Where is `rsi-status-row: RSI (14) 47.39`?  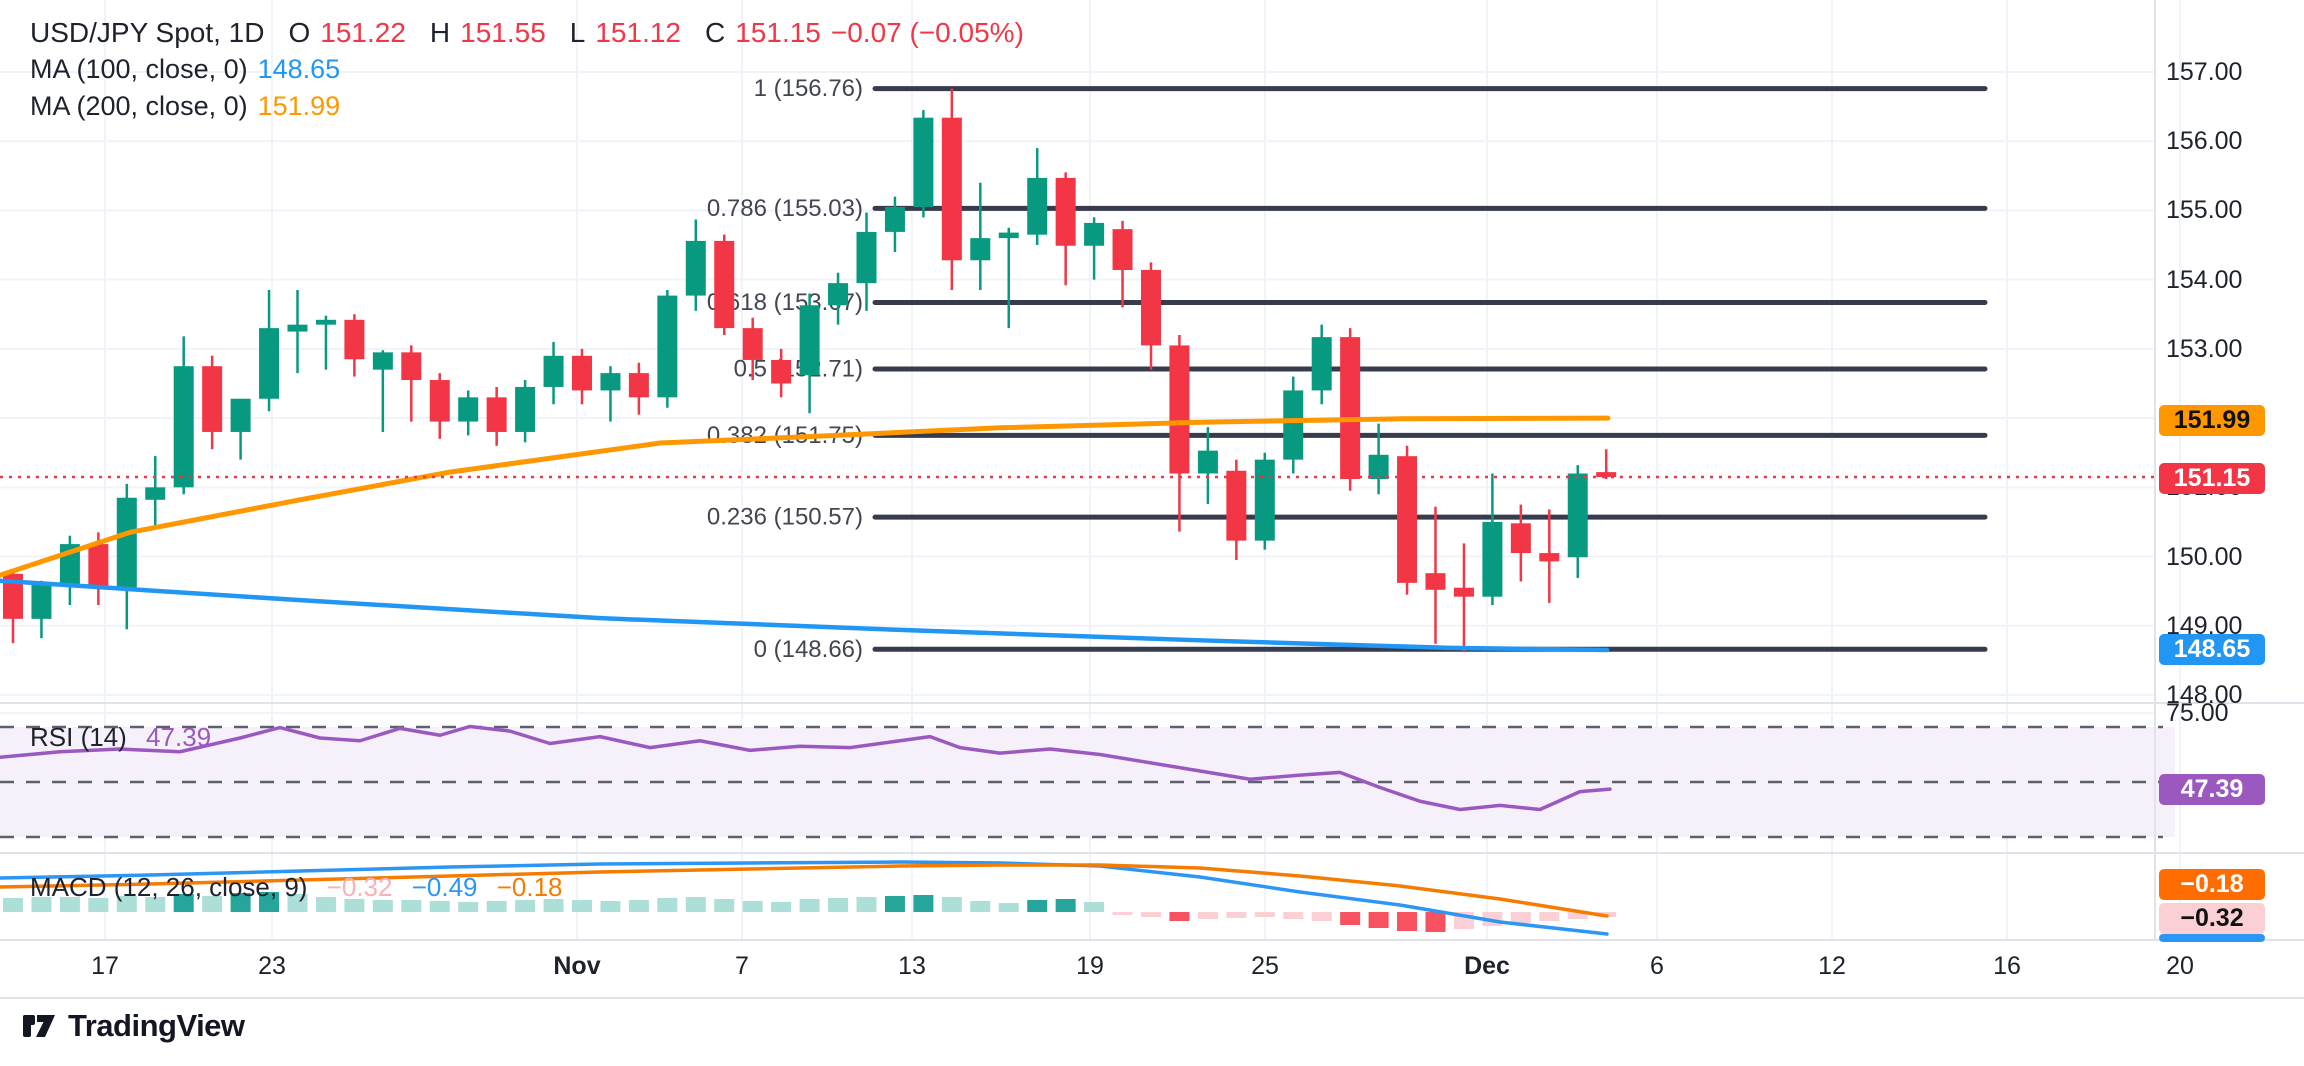
rsi-status-row: RSI (14) 47.39 is located at coordinates (120, 737).